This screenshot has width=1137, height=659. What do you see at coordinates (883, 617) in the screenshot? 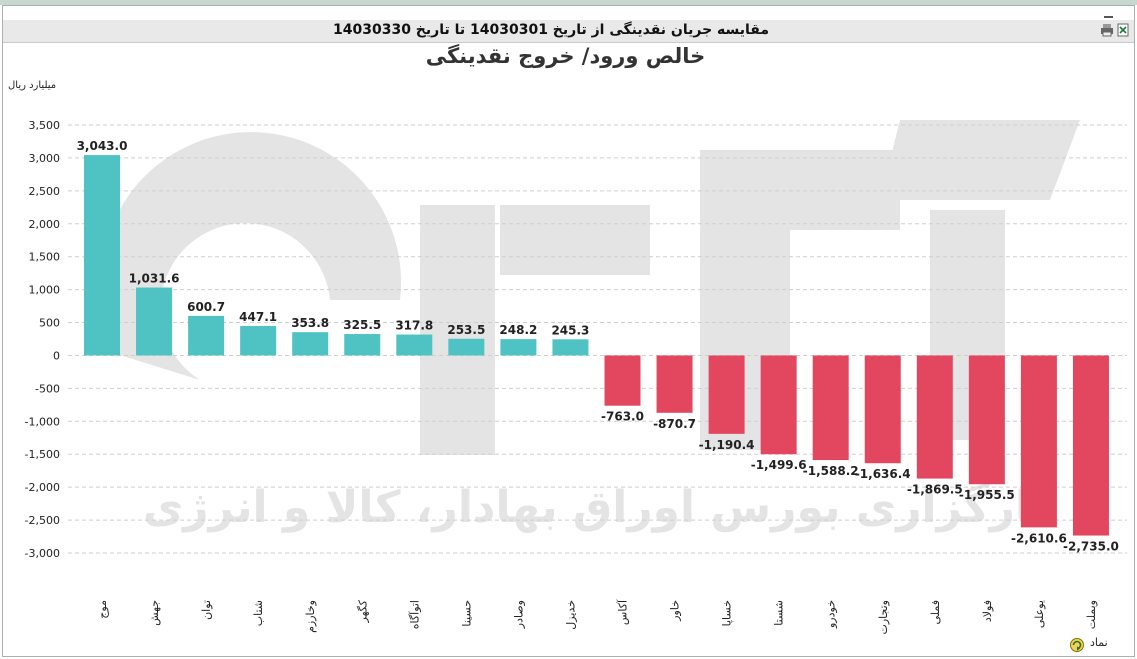
I see `x-tick-label: وتجارت` at bounding box center [883, 617].